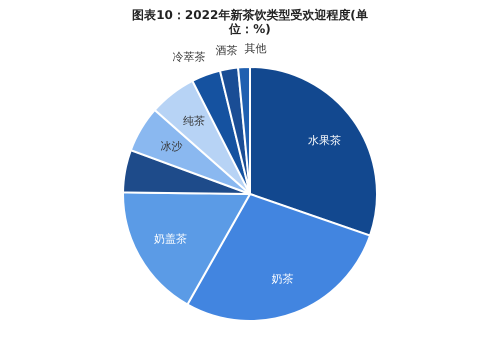 The image size is (500, 362). I want to click on slice-label: 其他, so click(255, 49).